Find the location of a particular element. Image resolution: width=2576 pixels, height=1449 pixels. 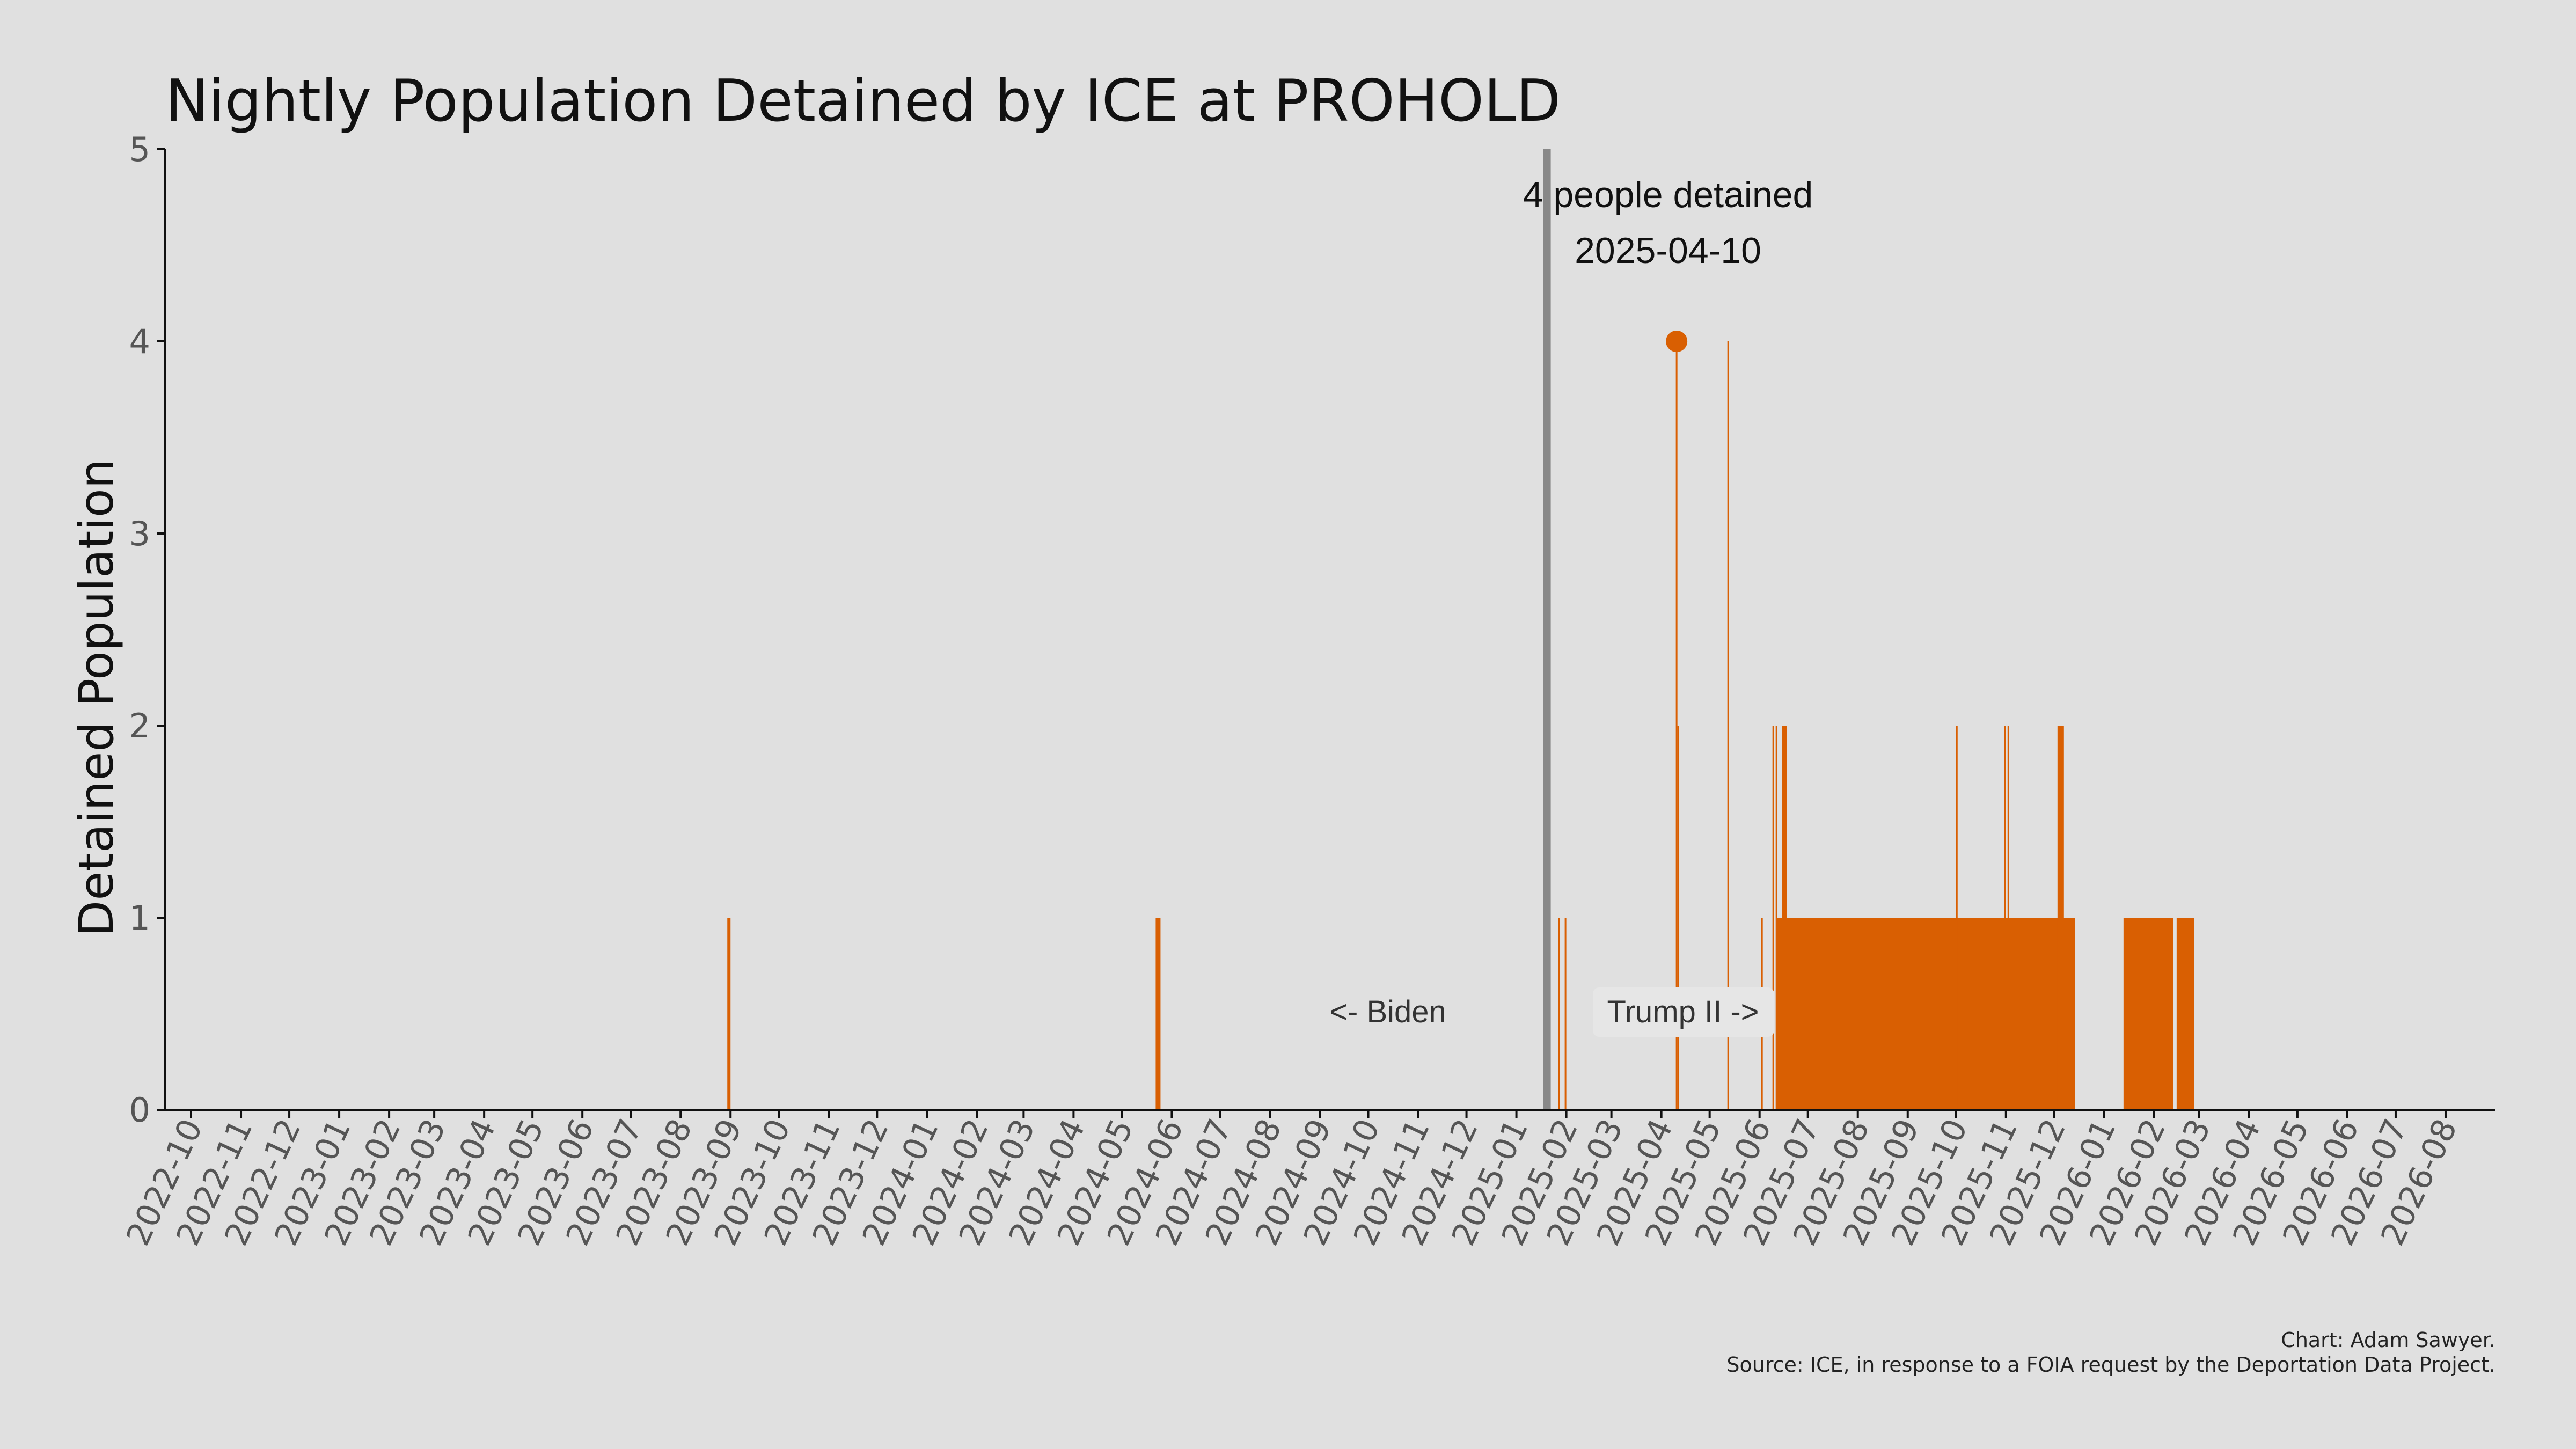

y-axis-label: Detained Population is located at coordinates (96, 698).